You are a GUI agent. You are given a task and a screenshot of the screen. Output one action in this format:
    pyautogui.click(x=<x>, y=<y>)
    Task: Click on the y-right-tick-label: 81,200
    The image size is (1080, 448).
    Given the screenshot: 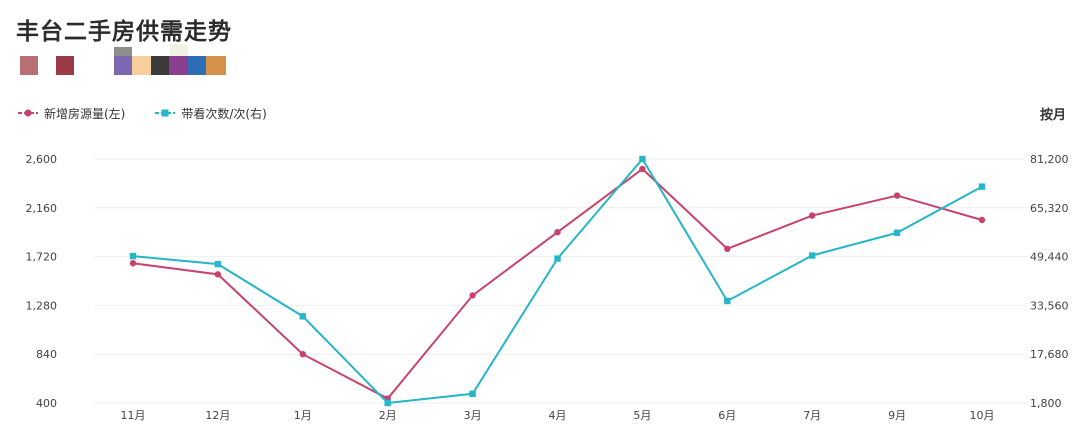 What is the action you would take?
    pyautogui.click(x=1049, y=159)
    